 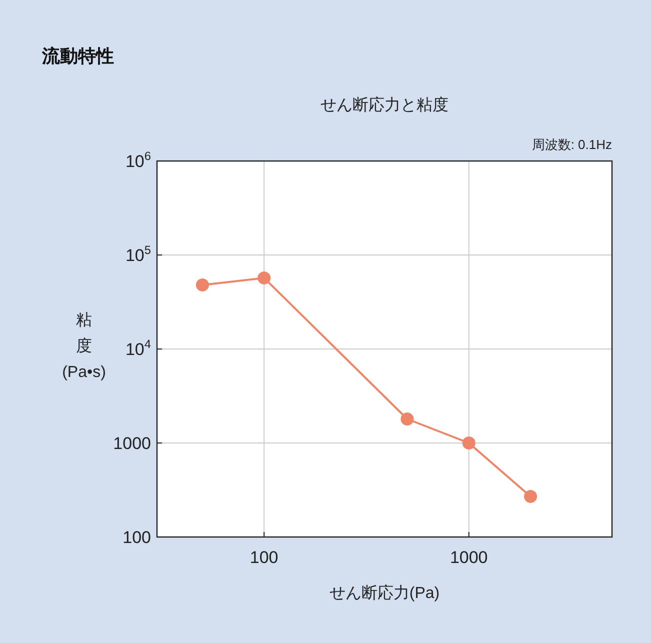 What do you see at coordinates (384, 105) in the screenshot?
I see `chart-subtitle: せん断応力と粘度` at bounding box center [384, 105].